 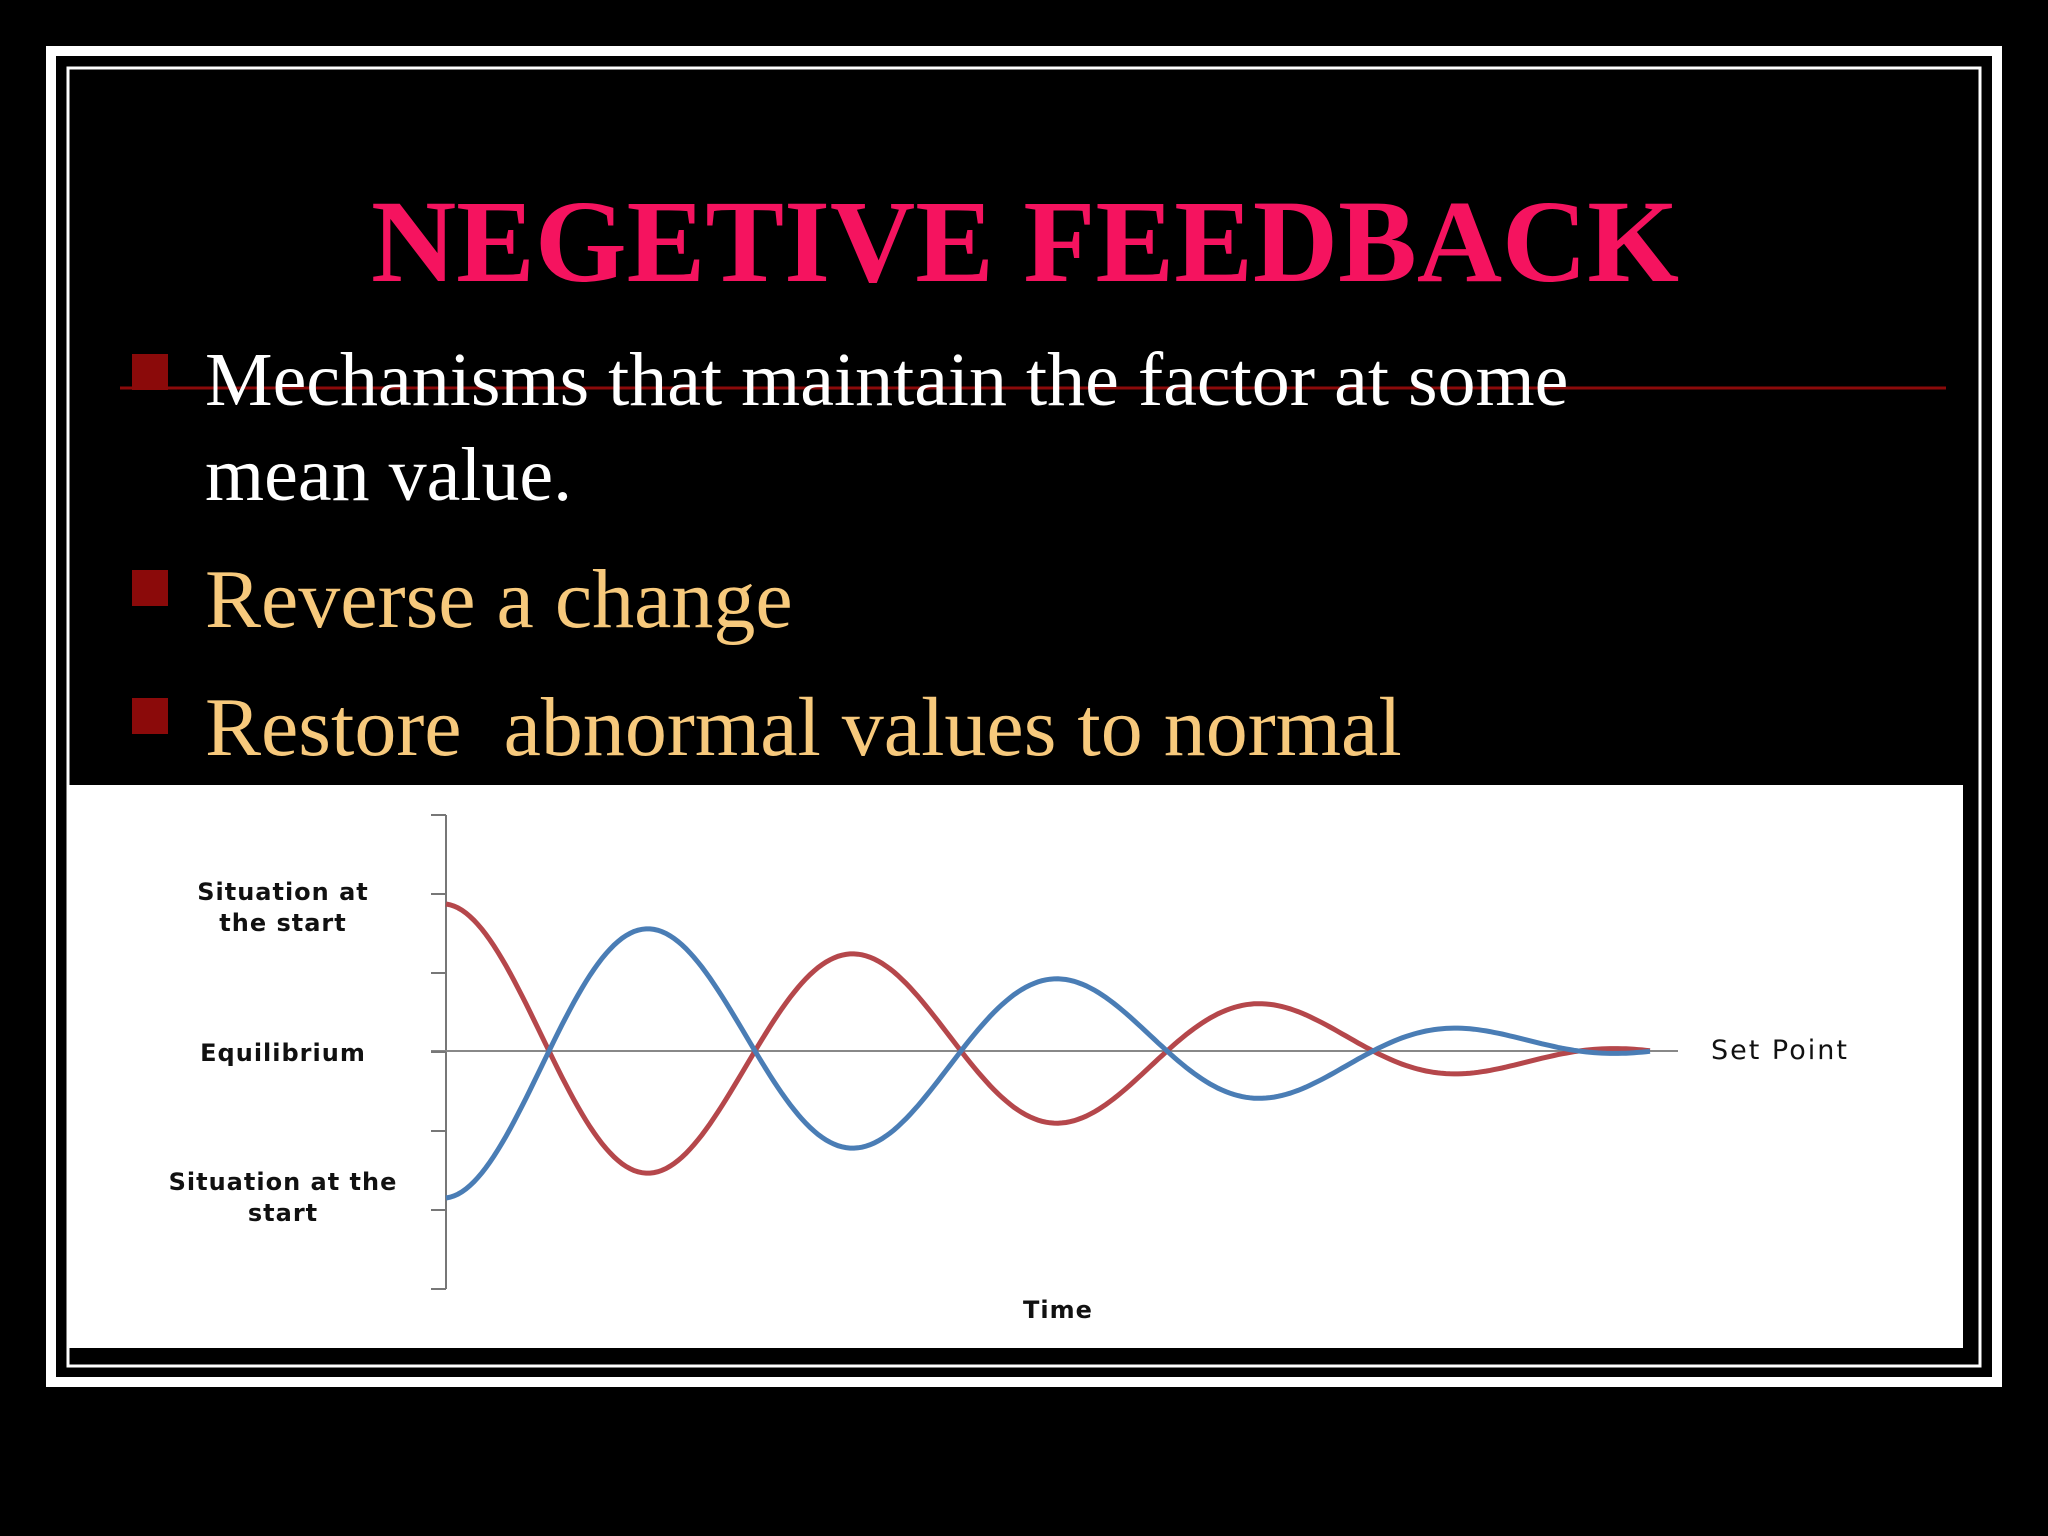 What do you see at coordinates (499, 599) in the screenshot?
I see `bullet-text: Reverse a change` at bounding box center [499, 599].